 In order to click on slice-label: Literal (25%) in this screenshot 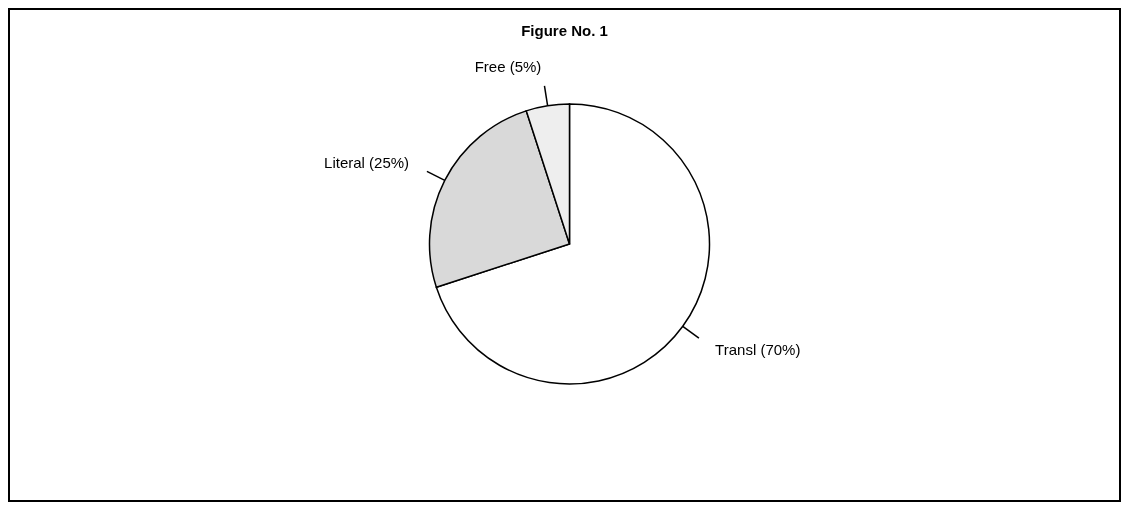, I will do `click(367, 162)`.